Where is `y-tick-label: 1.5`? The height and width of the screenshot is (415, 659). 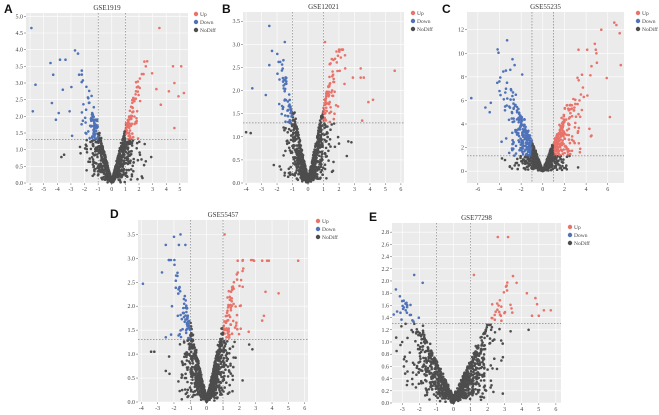
y-tick-label: 1.5 is located at coordinates (20, 134).